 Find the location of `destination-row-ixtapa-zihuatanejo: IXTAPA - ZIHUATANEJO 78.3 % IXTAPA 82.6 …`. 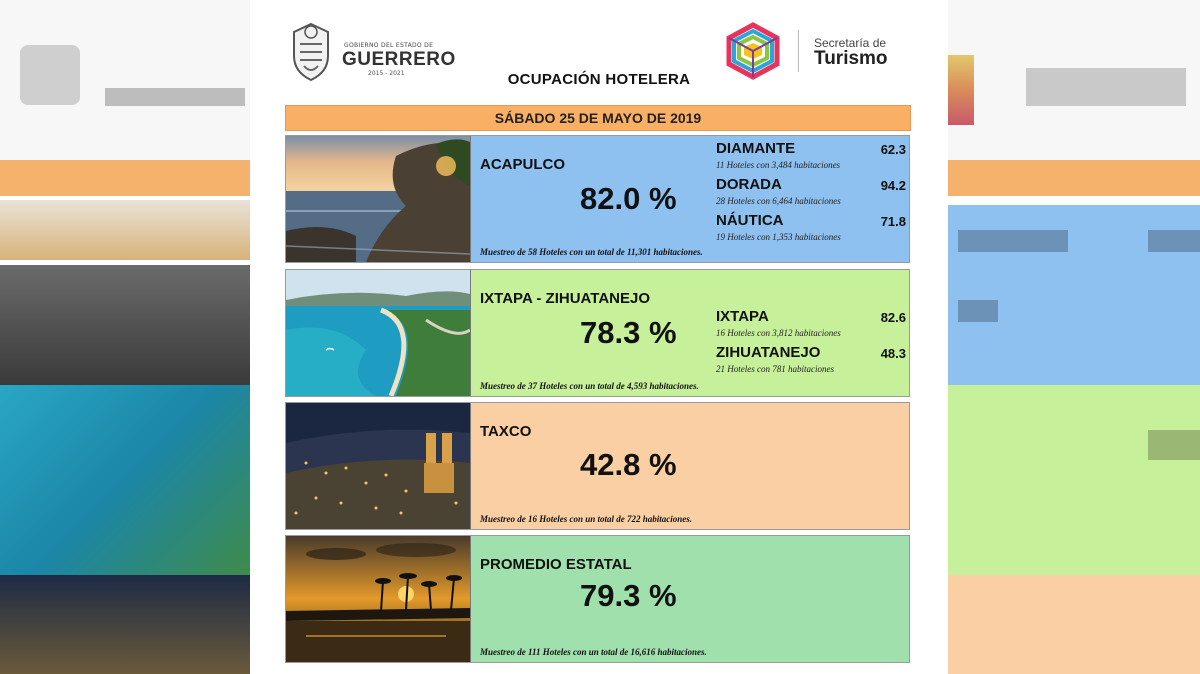

destination-row-ixtapa-zihuatanejo: IXTAPA - ZIHUATANEJO 78.3 % IXTAPA 82.6 … is located at coordinates (597, 333).